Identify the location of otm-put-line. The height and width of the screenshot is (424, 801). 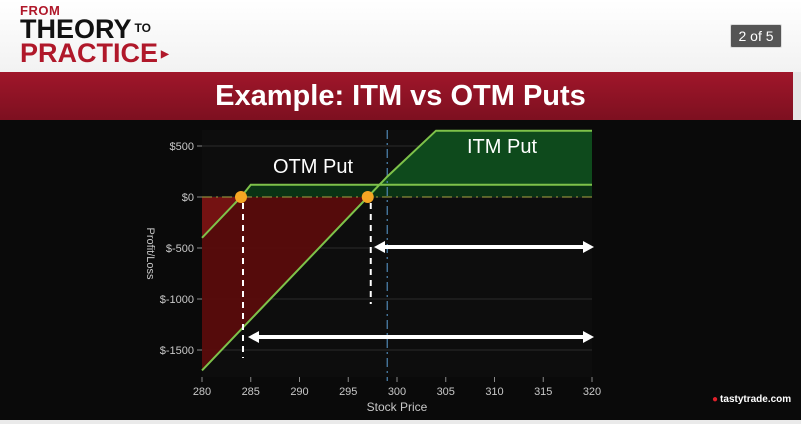
(396, 211).